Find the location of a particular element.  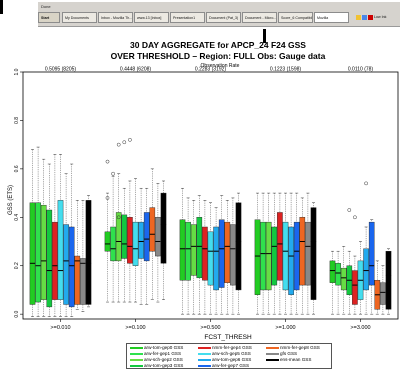

chart-title: 30 DAY AGGREGATE for APCP_24 F24 GSS is located at coordinates (218, 45).